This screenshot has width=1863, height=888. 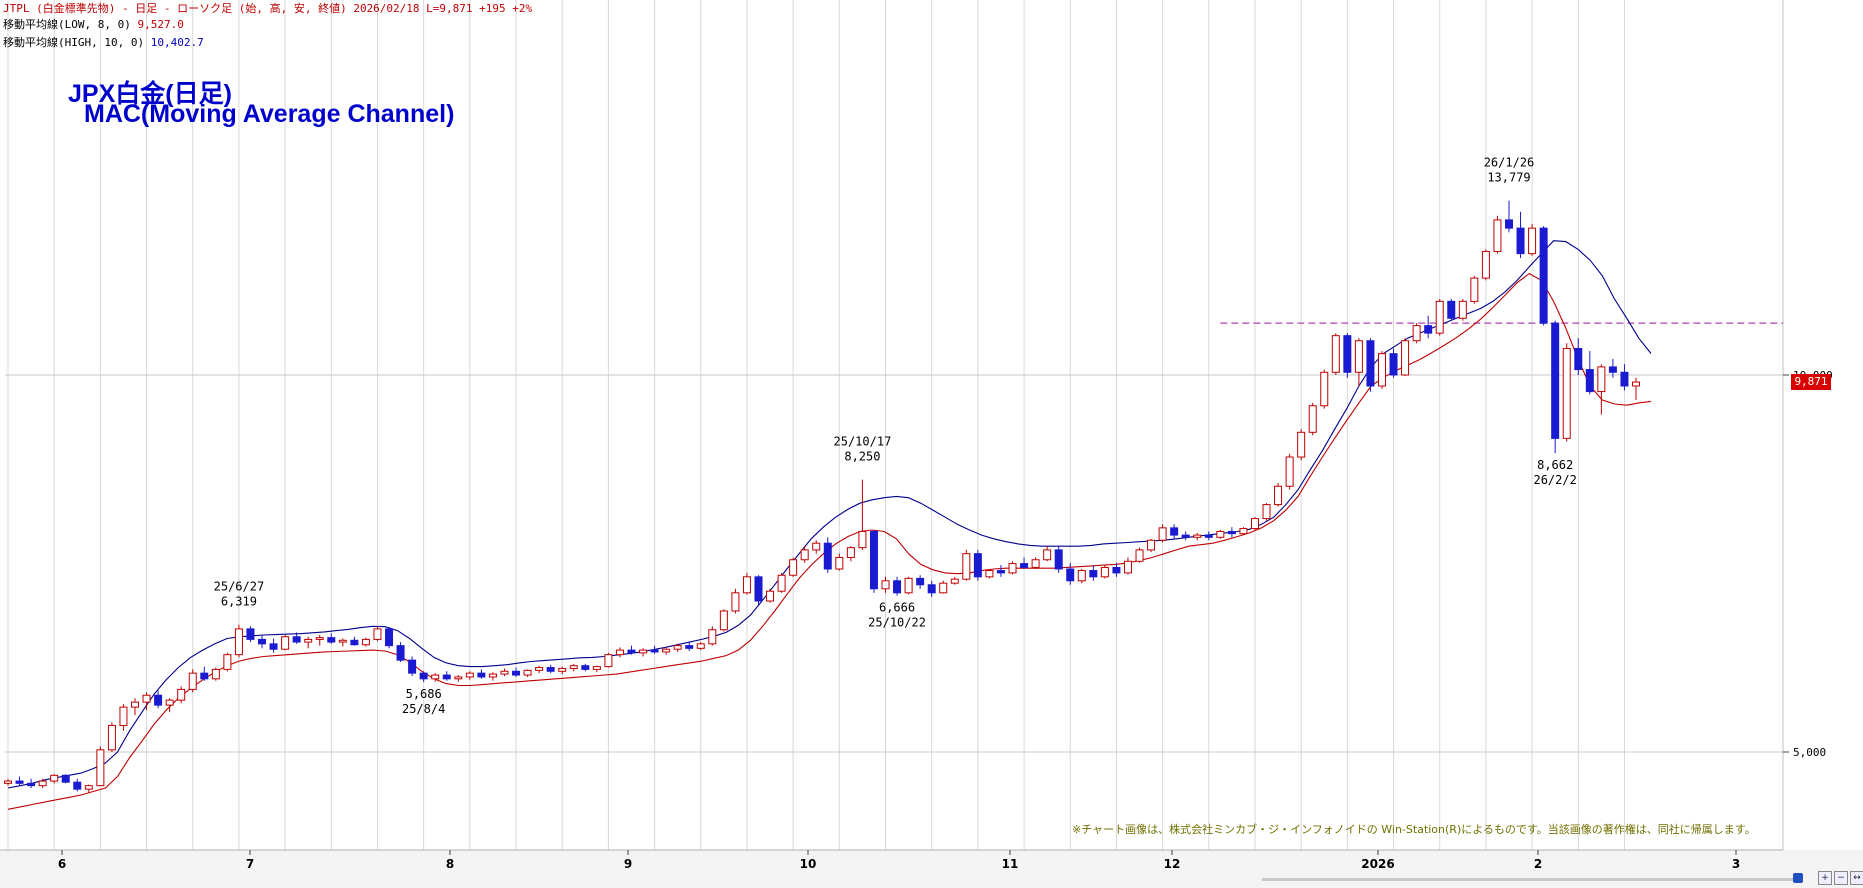 What do you see at coordinates (1798, 878) in the screenshot?
I see `scrollbar-thumb` at bounding box center [1798, 878].